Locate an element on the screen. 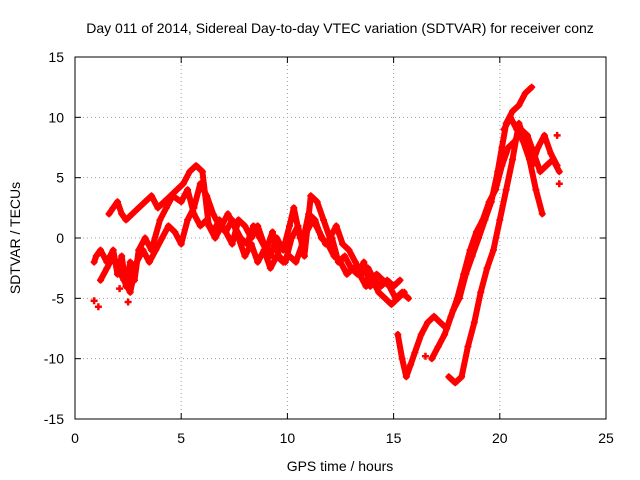  x-tick-label: 25 is located at coordinates (606, 438).